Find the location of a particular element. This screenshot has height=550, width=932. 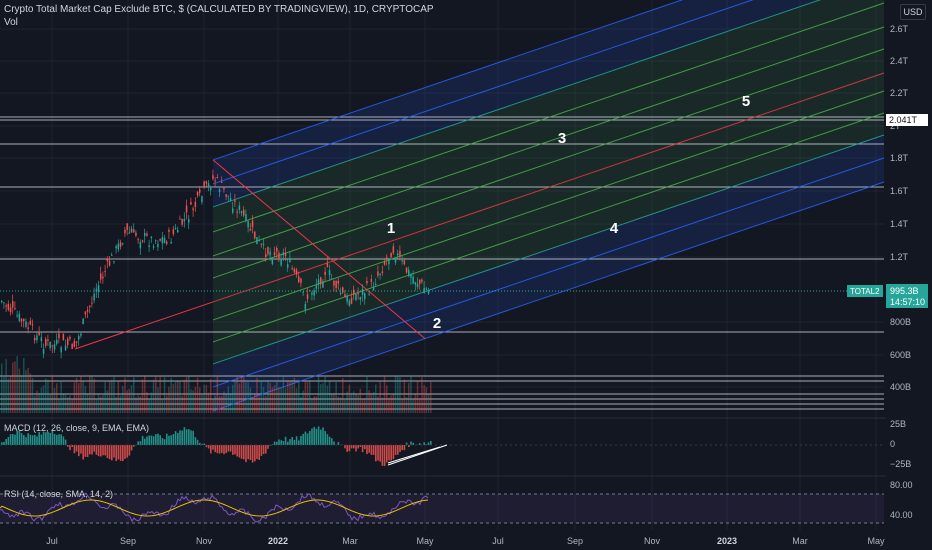

price-highlight-label: 2.041T is located at coordinates (903, 120).